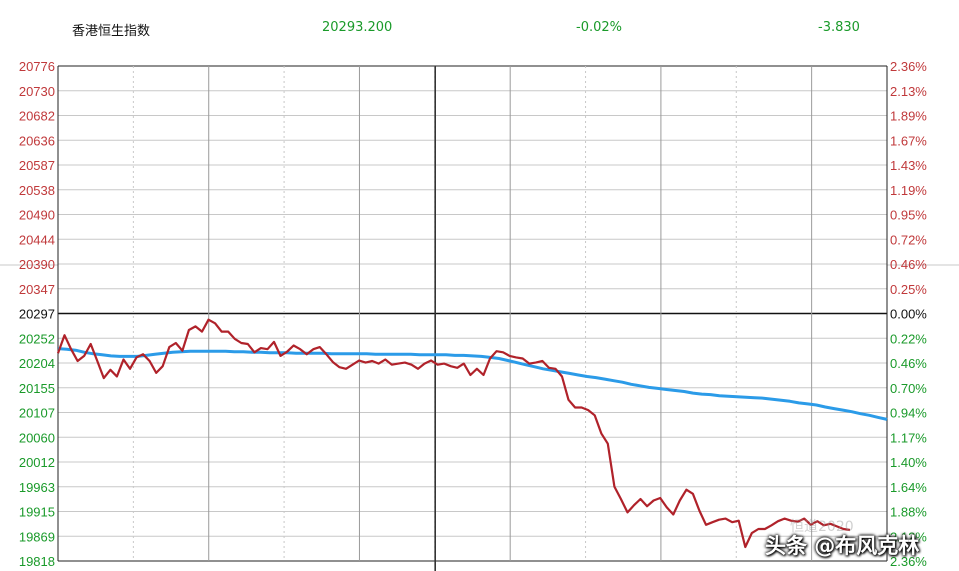 This screenshot has height=571, width=959. I want to click on y-tick-label-left: 19869, so click(37, 536).